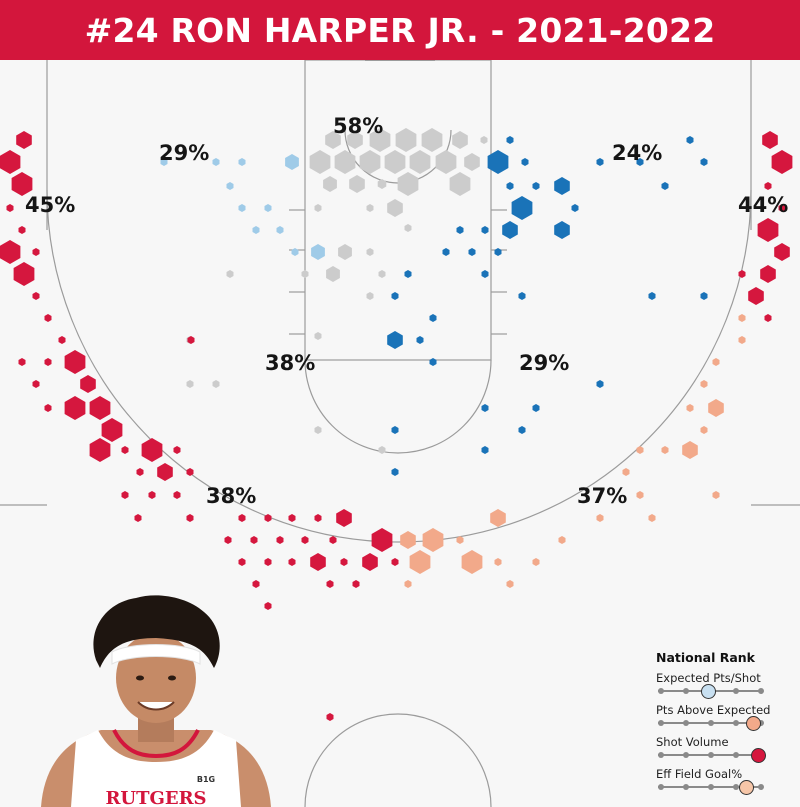 The image size is (800, 807). I want to click on player-jersey, so click(156, 768).